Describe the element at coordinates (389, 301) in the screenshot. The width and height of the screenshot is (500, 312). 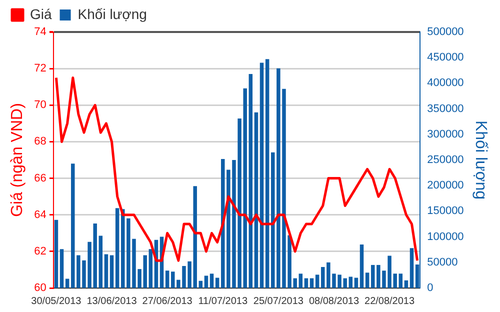
I see `x-tick-label: 22/08/2013` at that location.